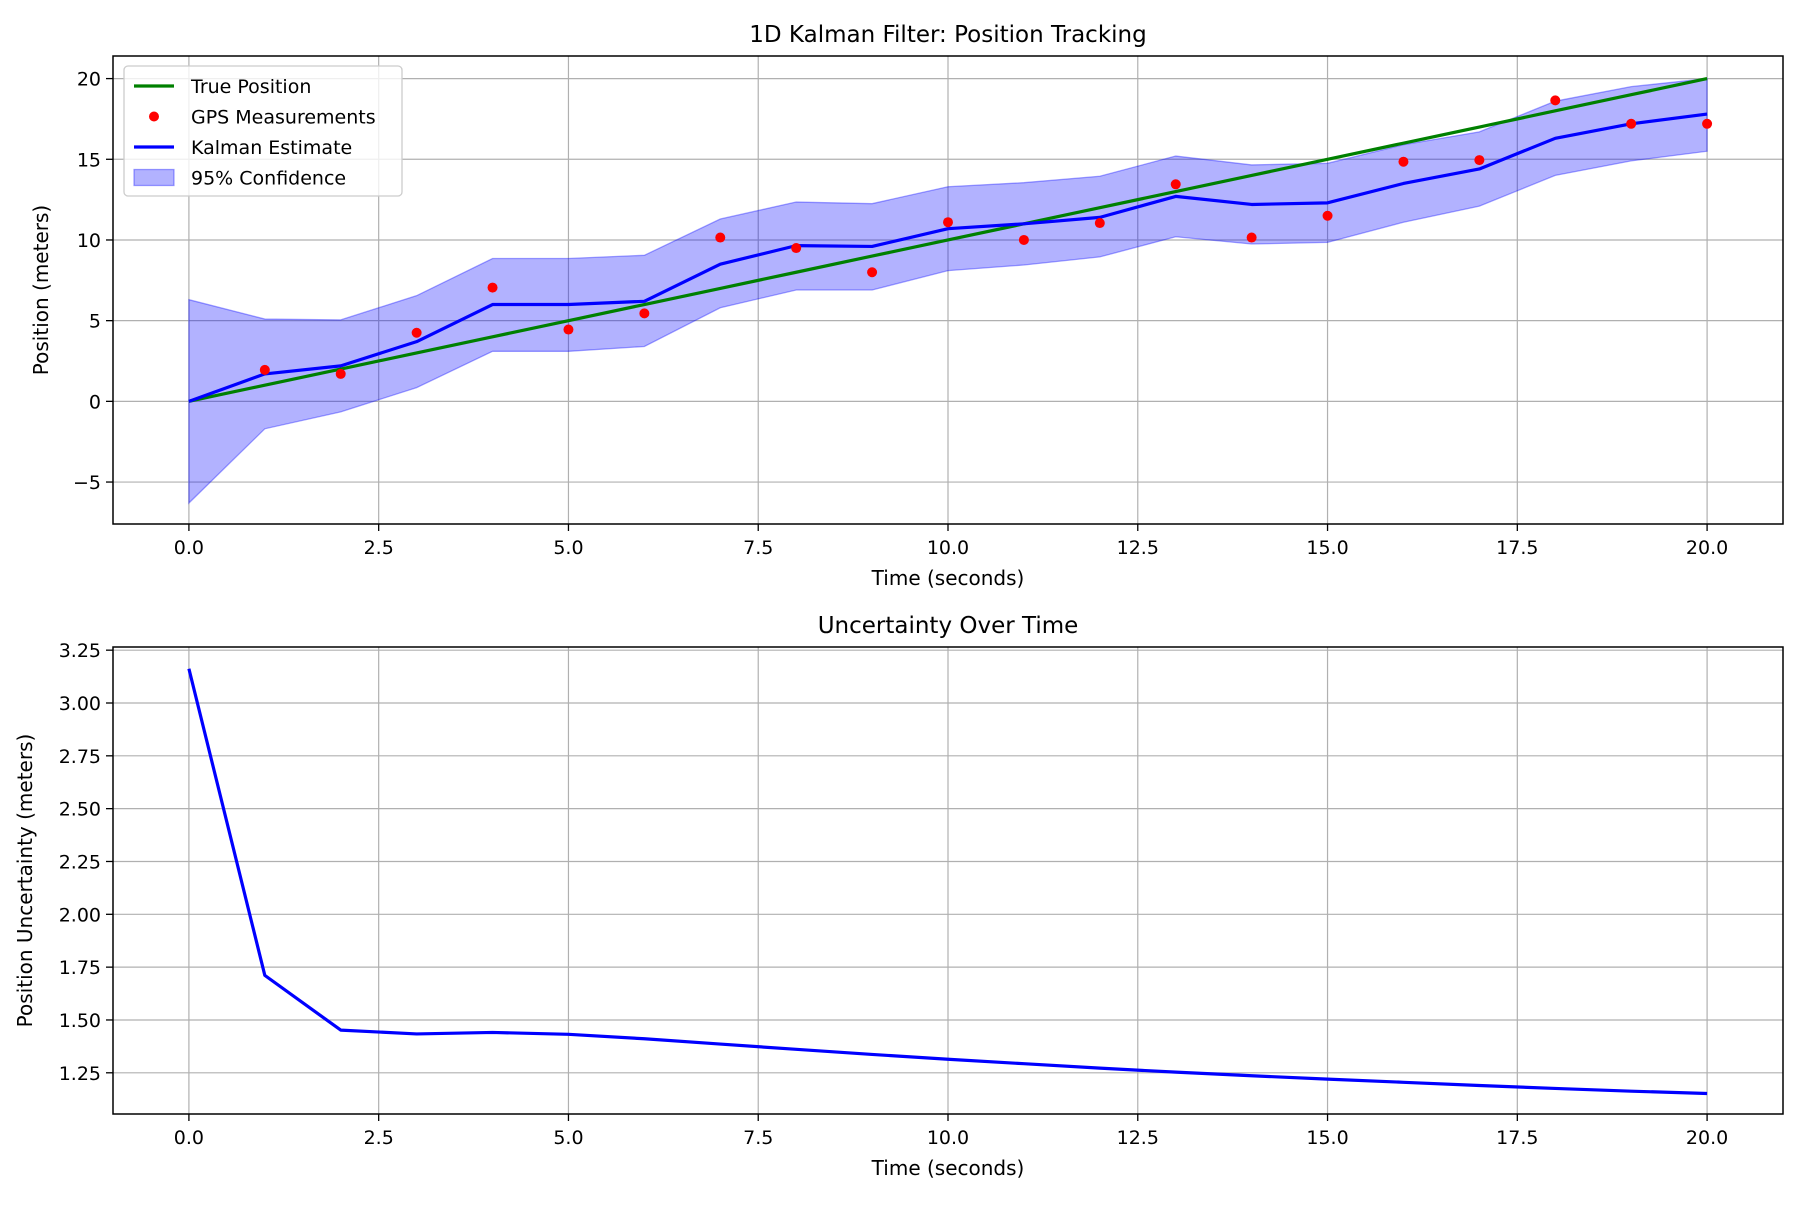 This screenshot has width=1800, height=1205. What do you see at coordinates (80, 651) in the screenshot?
I see `y-tick-label: 3.25` at bounding box center [80, 651].